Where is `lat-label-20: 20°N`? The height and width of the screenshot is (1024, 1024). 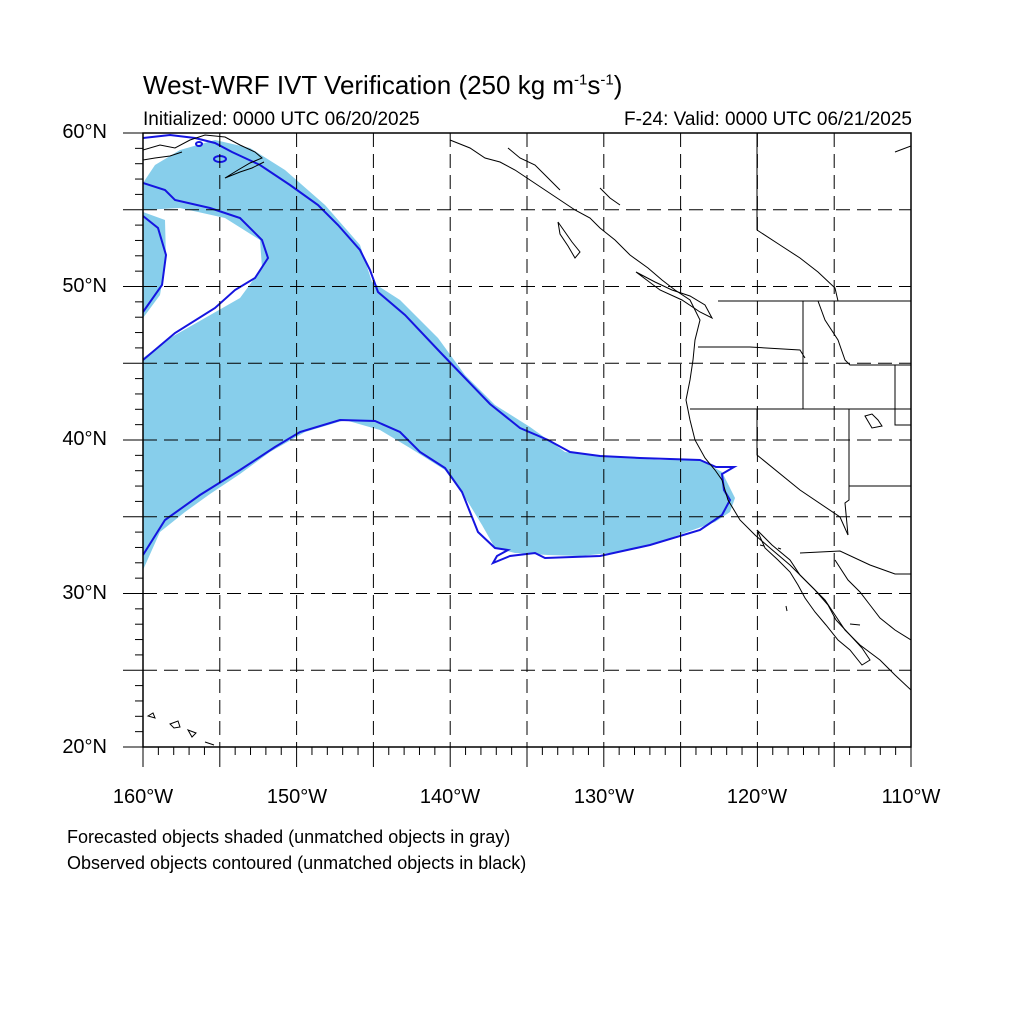 lat-label-20: 20°N is located at coordinates (84, 747).